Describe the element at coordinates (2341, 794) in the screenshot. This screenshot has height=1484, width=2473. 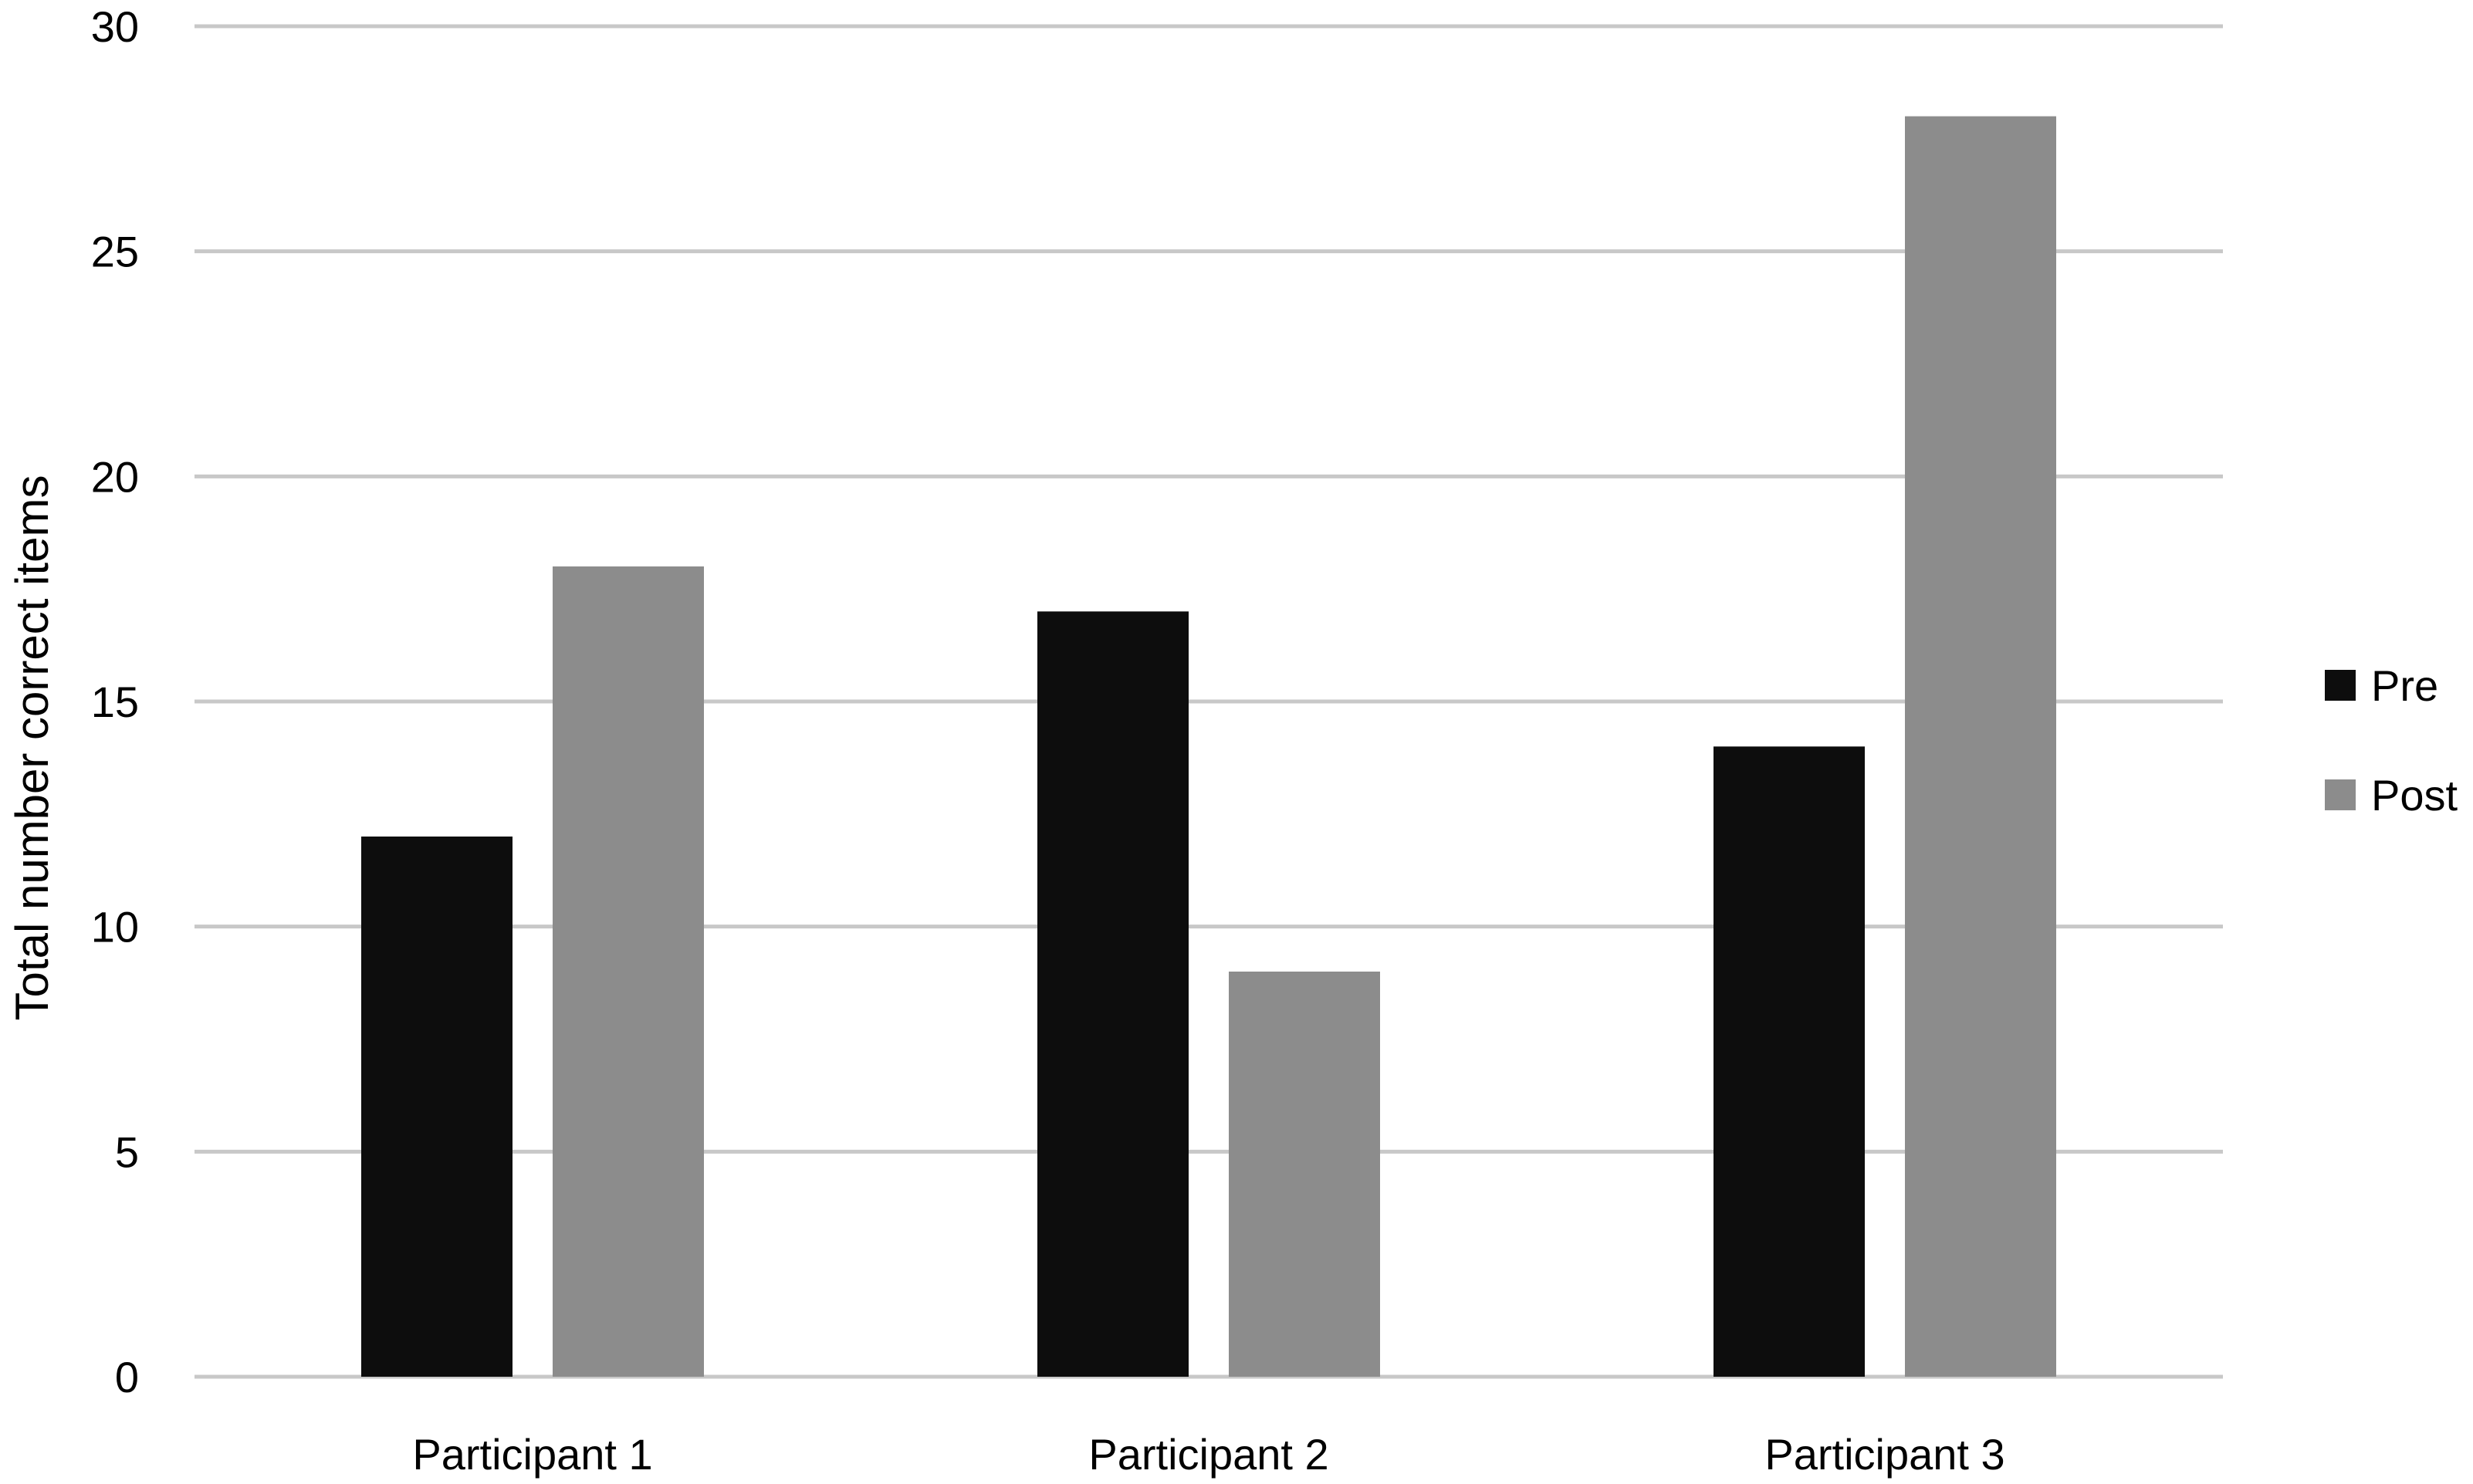
I see `legend-swatch-post` at that location.